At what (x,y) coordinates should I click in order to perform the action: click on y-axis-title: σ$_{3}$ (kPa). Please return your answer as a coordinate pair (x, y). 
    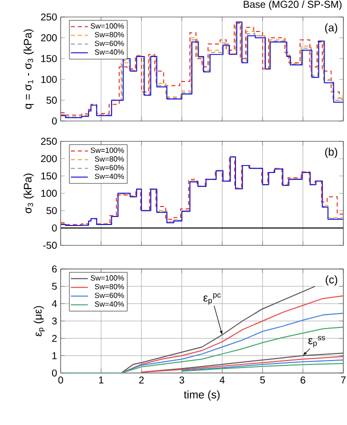
    Looking at the image, I should click on (29, 194).